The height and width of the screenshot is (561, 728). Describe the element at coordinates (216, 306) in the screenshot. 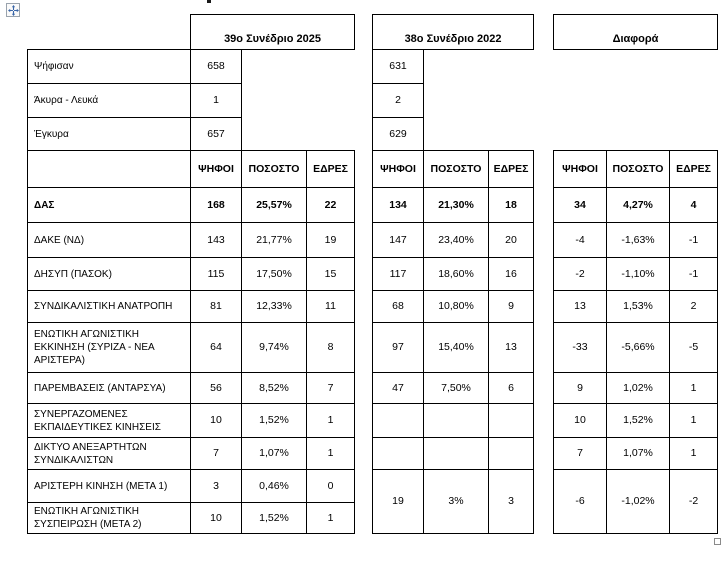

I see `votes-cell: 81` at that location.